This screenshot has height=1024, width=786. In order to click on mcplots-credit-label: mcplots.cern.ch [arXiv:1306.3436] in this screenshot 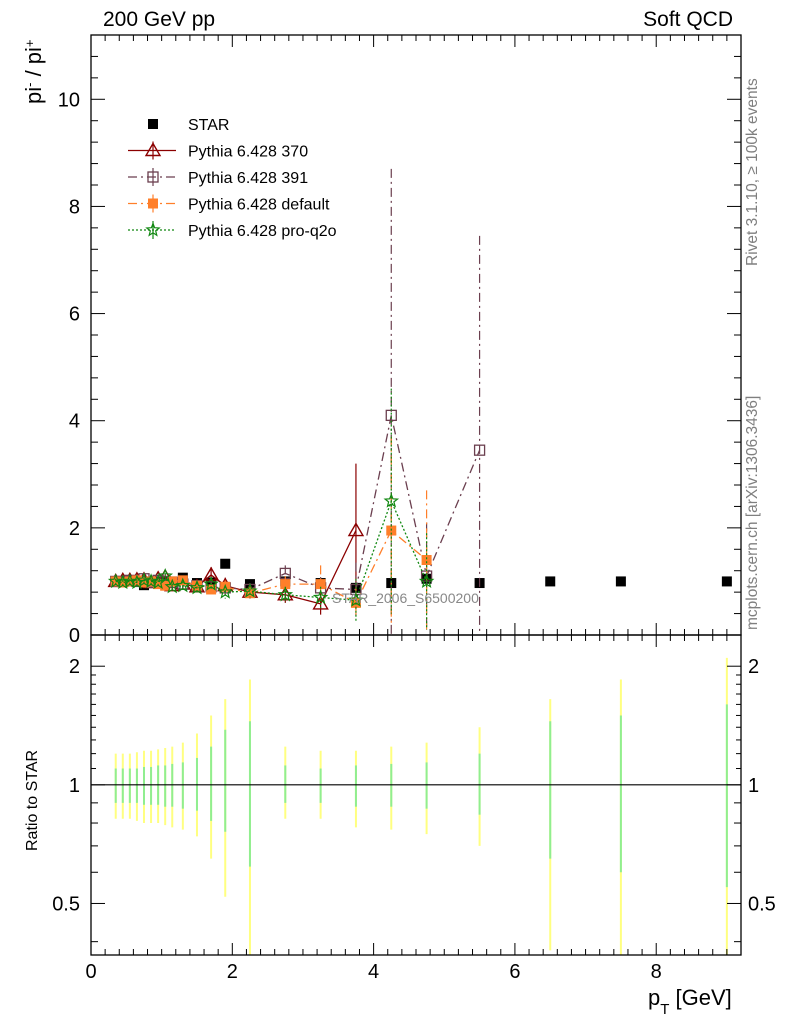, I will do `click(752, 512)`.